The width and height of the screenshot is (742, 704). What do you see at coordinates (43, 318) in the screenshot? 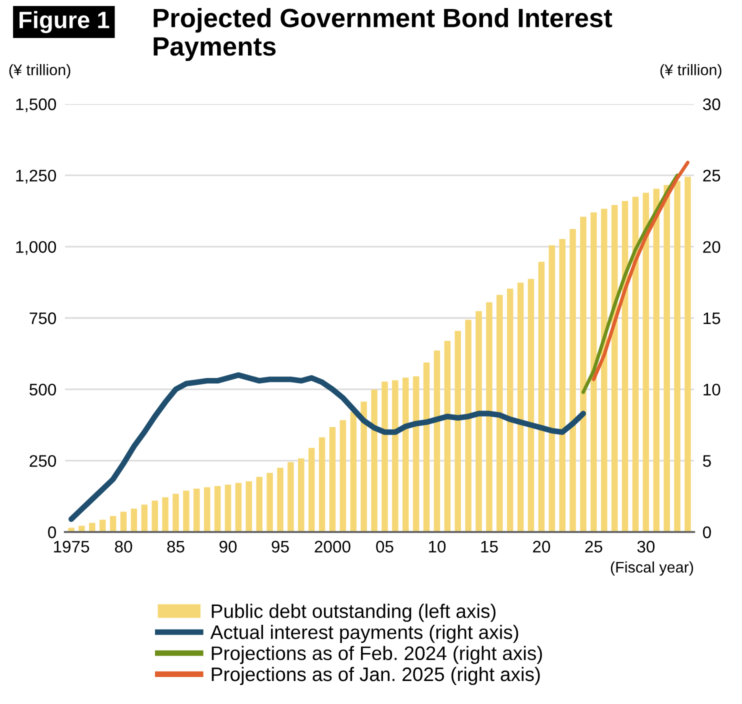
I see `y-tick-label: 750` at bounding box center [43, 318].